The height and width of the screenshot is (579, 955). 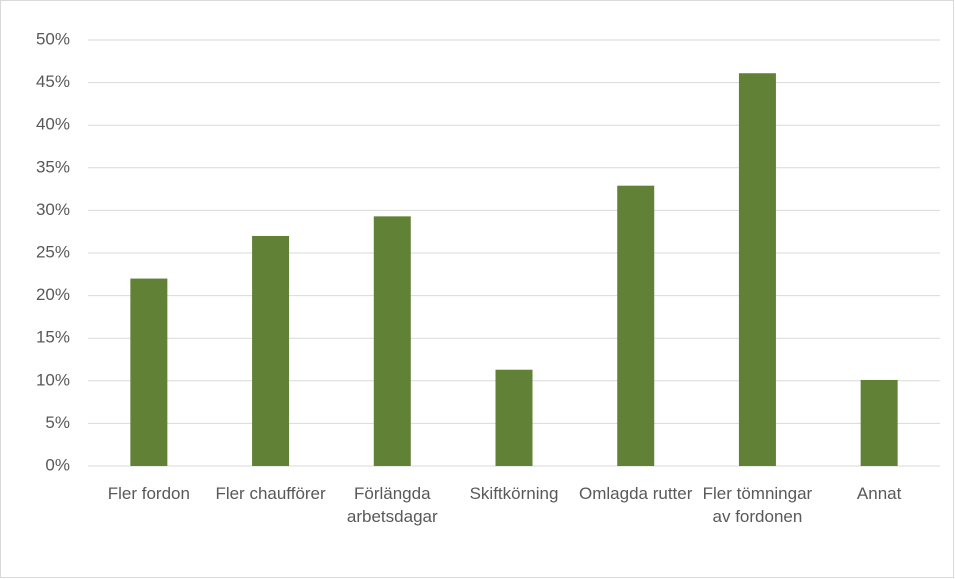 What do you see at coordinates (53, 379) in the screenshot?
I see `y-tick-label: 10%` at bounding box center [53, 379].